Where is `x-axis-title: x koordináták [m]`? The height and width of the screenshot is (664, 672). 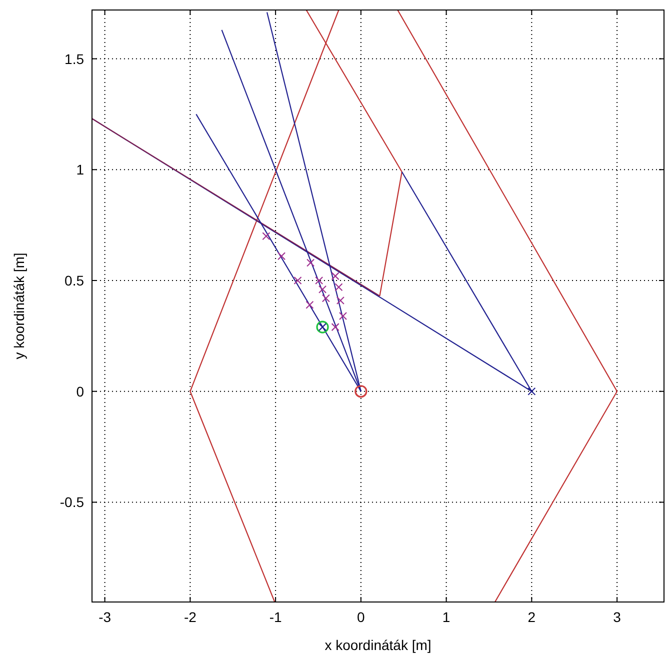
x-axis-title: x koordináták [m] is located at coordinates (378, 645).